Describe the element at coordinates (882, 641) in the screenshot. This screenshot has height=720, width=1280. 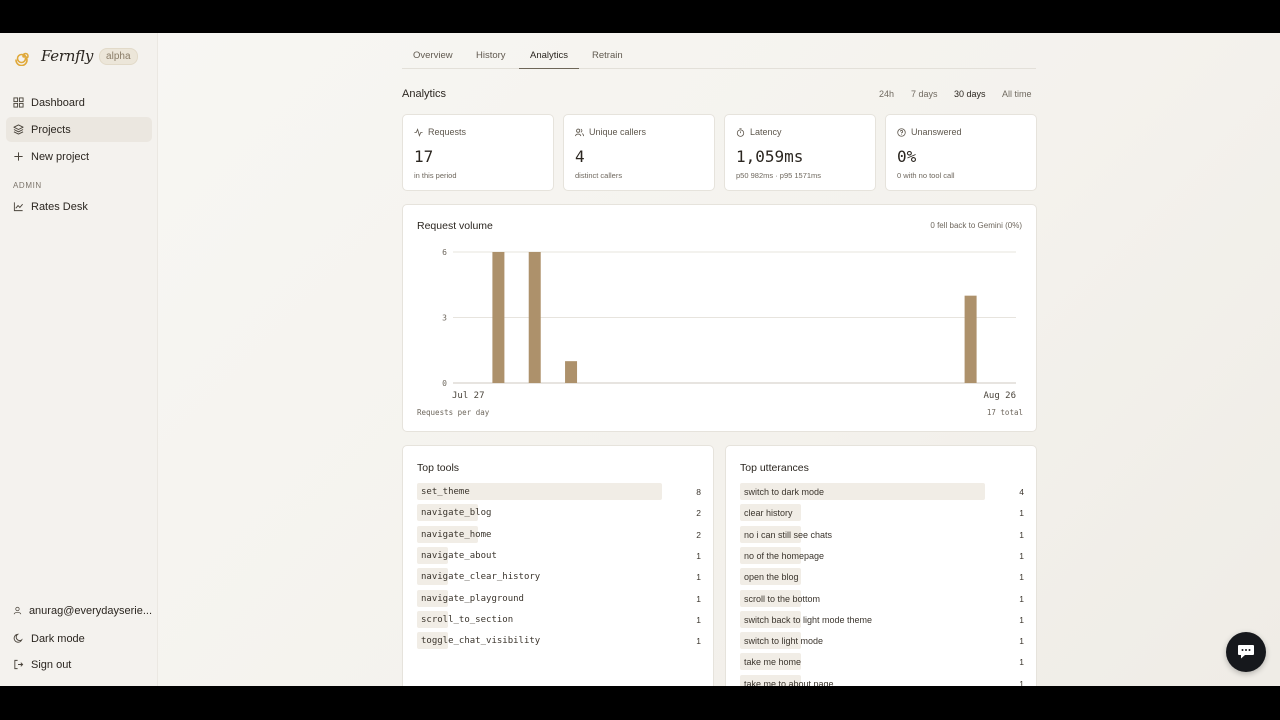
I see `list-item: switch to light mode 1` at that location.